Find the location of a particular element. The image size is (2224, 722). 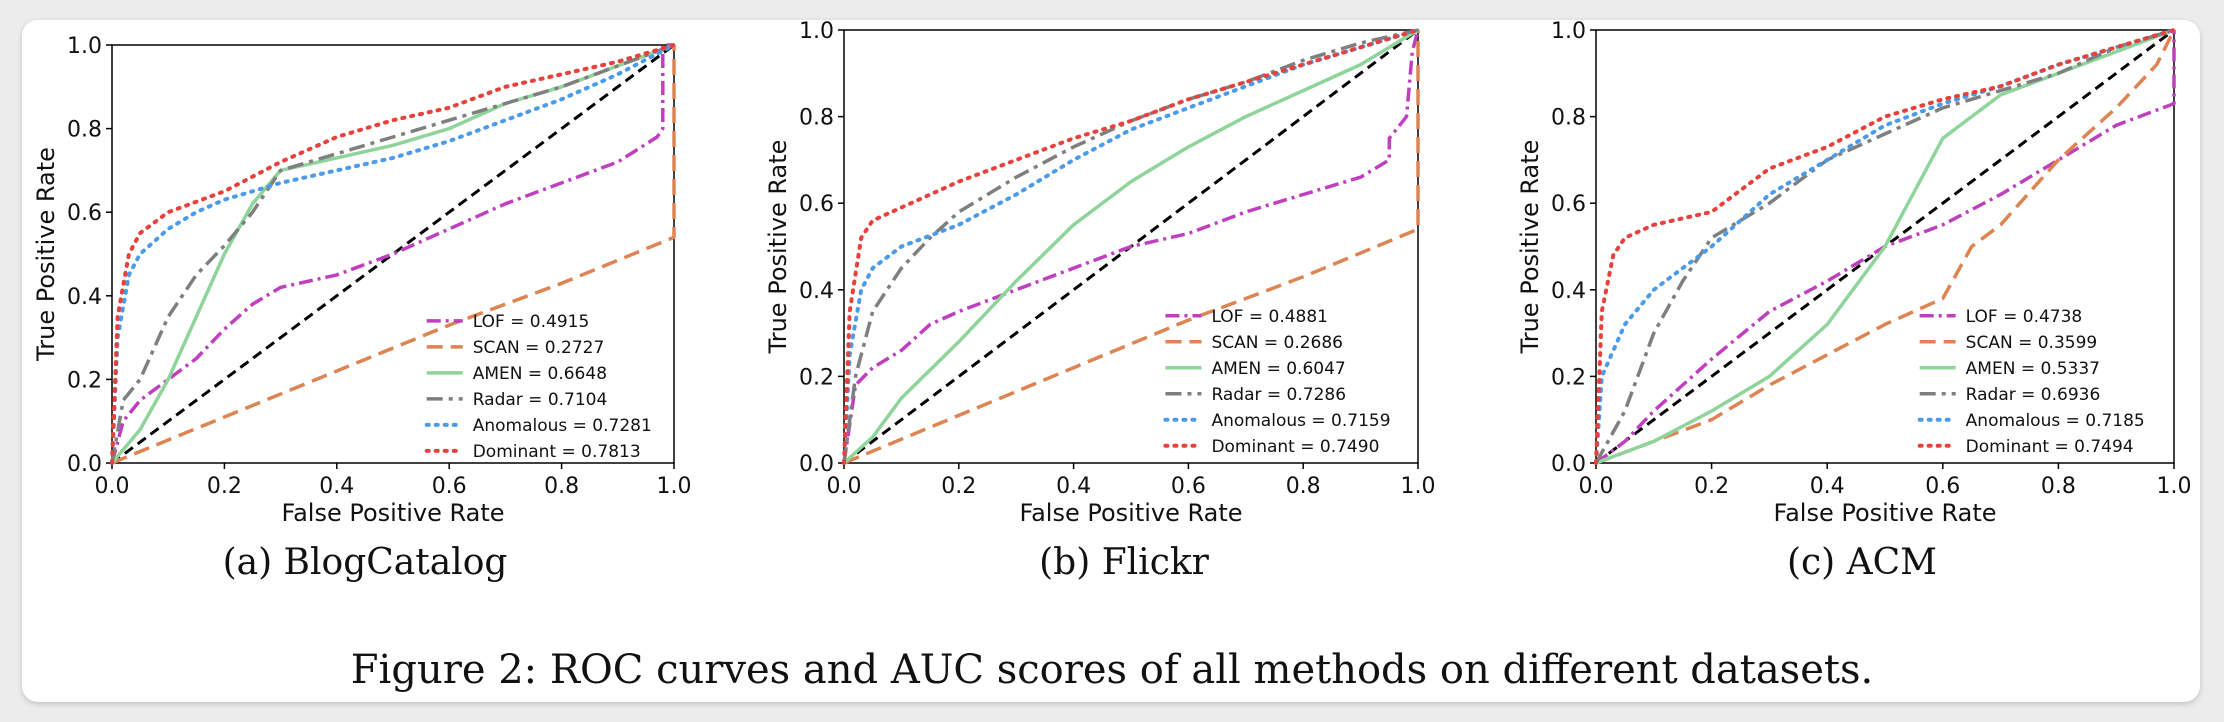

legend-label-radar: Radar = 0.6936 is located at coordinates (2033, 395).